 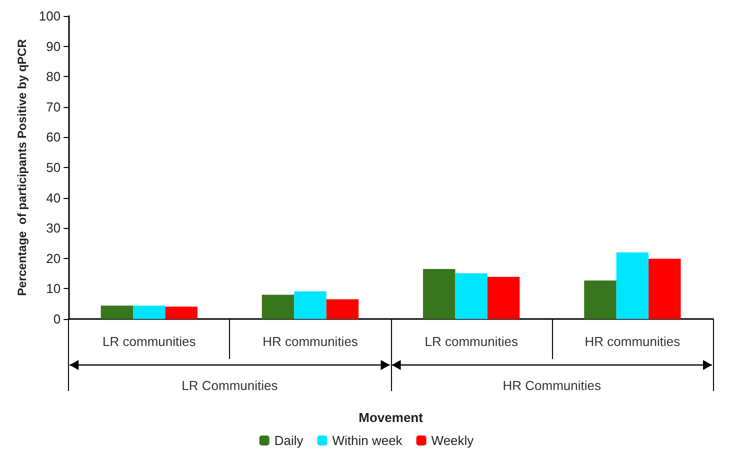 What do you see at coordinates (552, 385) in the screenshot?
I see `text: HR Communities` at bounding box center [552, 385].